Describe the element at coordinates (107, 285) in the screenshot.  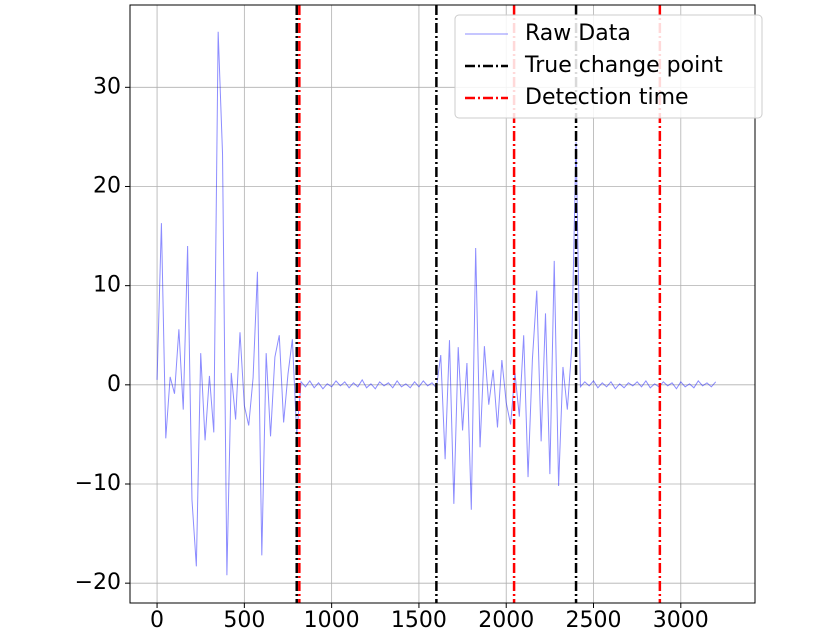
I see `y-tick-label: 10` at that location.